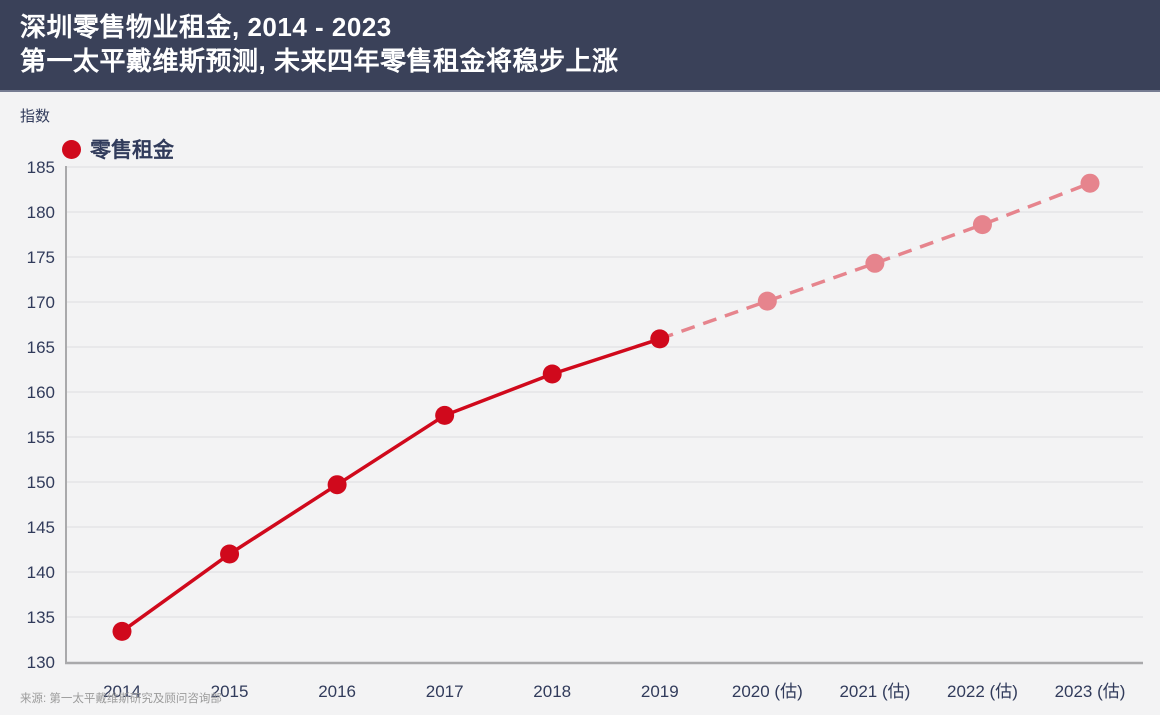 Image resolution: width=1160 pixels, height=715 pixels. I want to click on y-tick-label: 170, so click(41, 302).